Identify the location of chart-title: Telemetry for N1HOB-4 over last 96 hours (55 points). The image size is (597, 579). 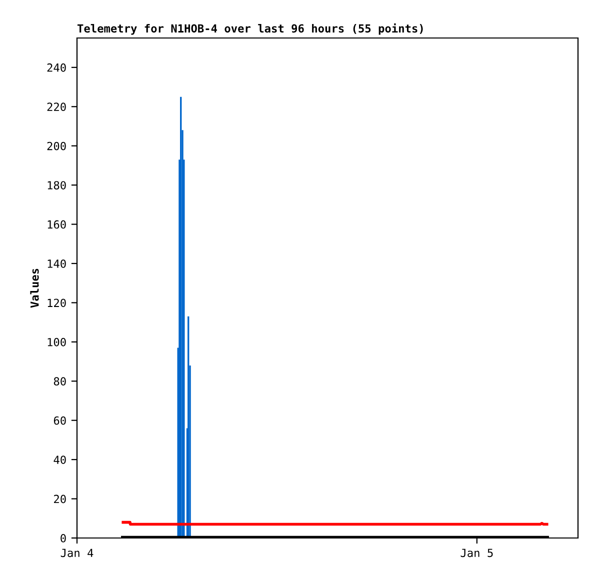
(250, 29).